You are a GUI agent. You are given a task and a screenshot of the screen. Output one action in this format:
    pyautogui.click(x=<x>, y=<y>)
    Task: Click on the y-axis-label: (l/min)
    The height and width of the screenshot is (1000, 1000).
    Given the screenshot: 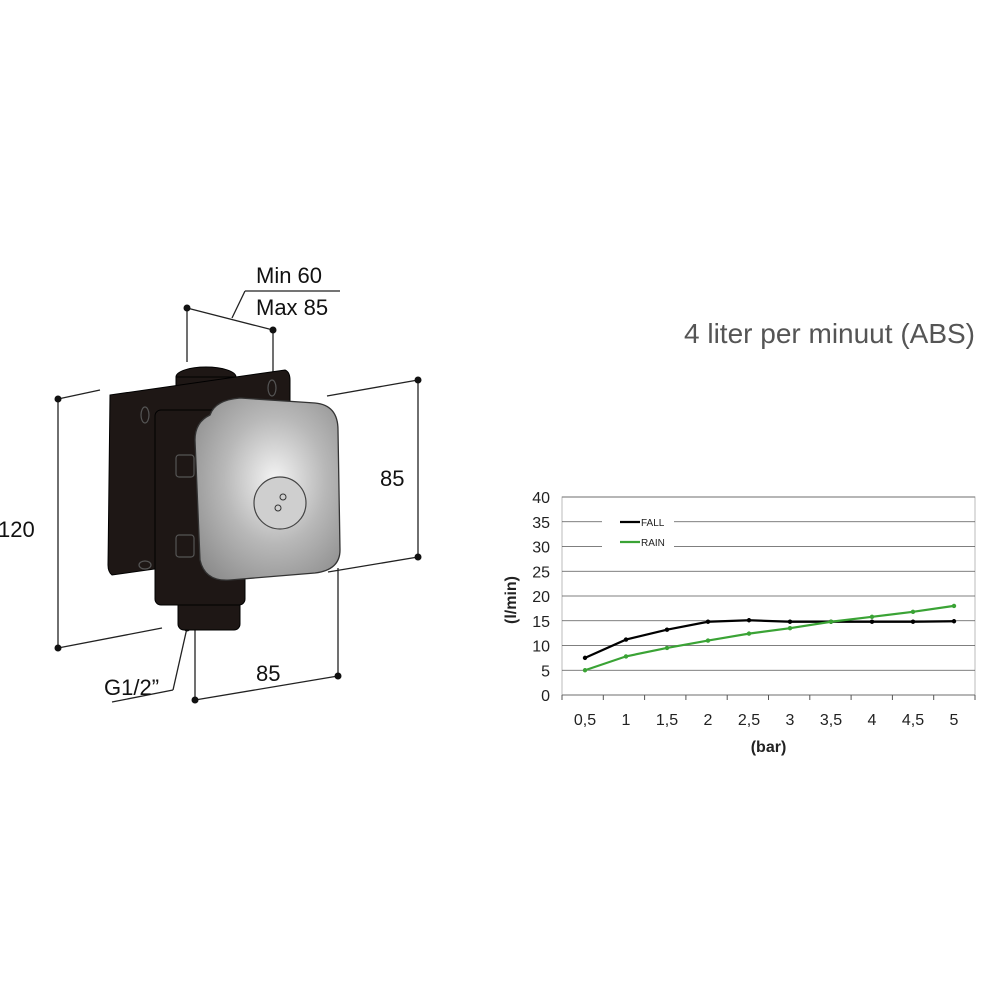 What is the action you would take?
    pyautogui.click(x=511, y=600)
    